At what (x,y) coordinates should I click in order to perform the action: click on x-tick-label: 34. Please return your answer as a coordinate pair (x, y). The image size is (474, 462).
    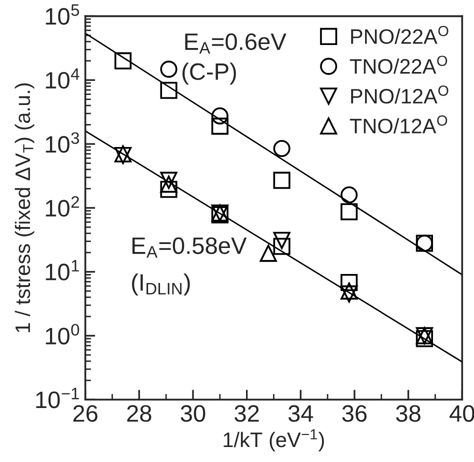
    Looking at the image, I should click on (301, 413).